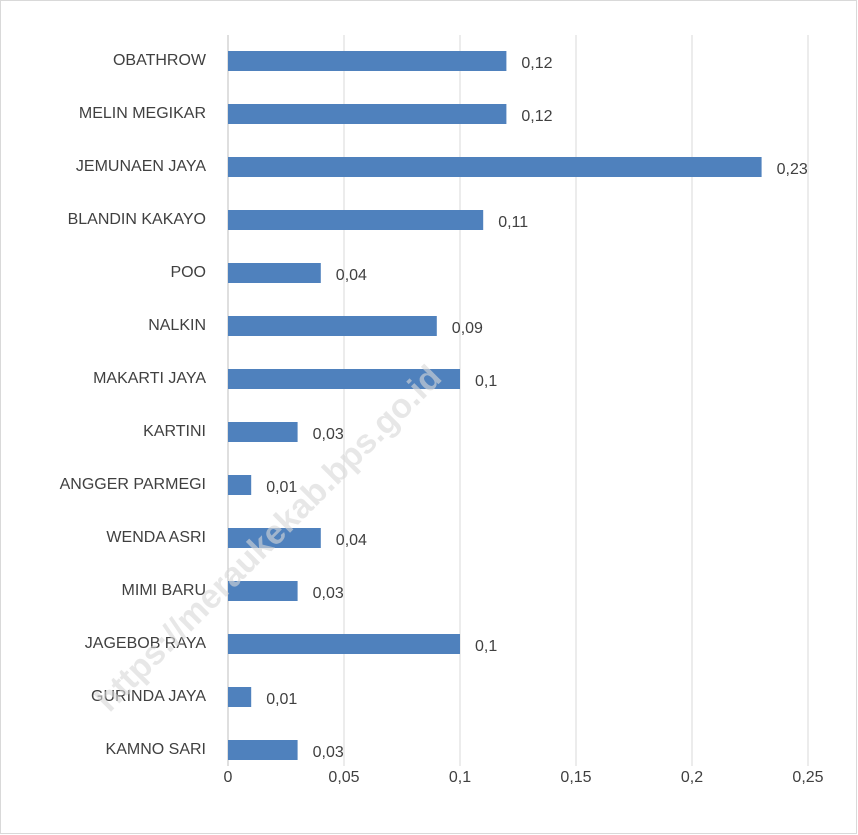 This screenshot has height=835, width=858. What do you see at coordinates (164, 590) in the screenshot?
I see `y-tick-label: MIMI BARU` at bounding box center [164, 590].